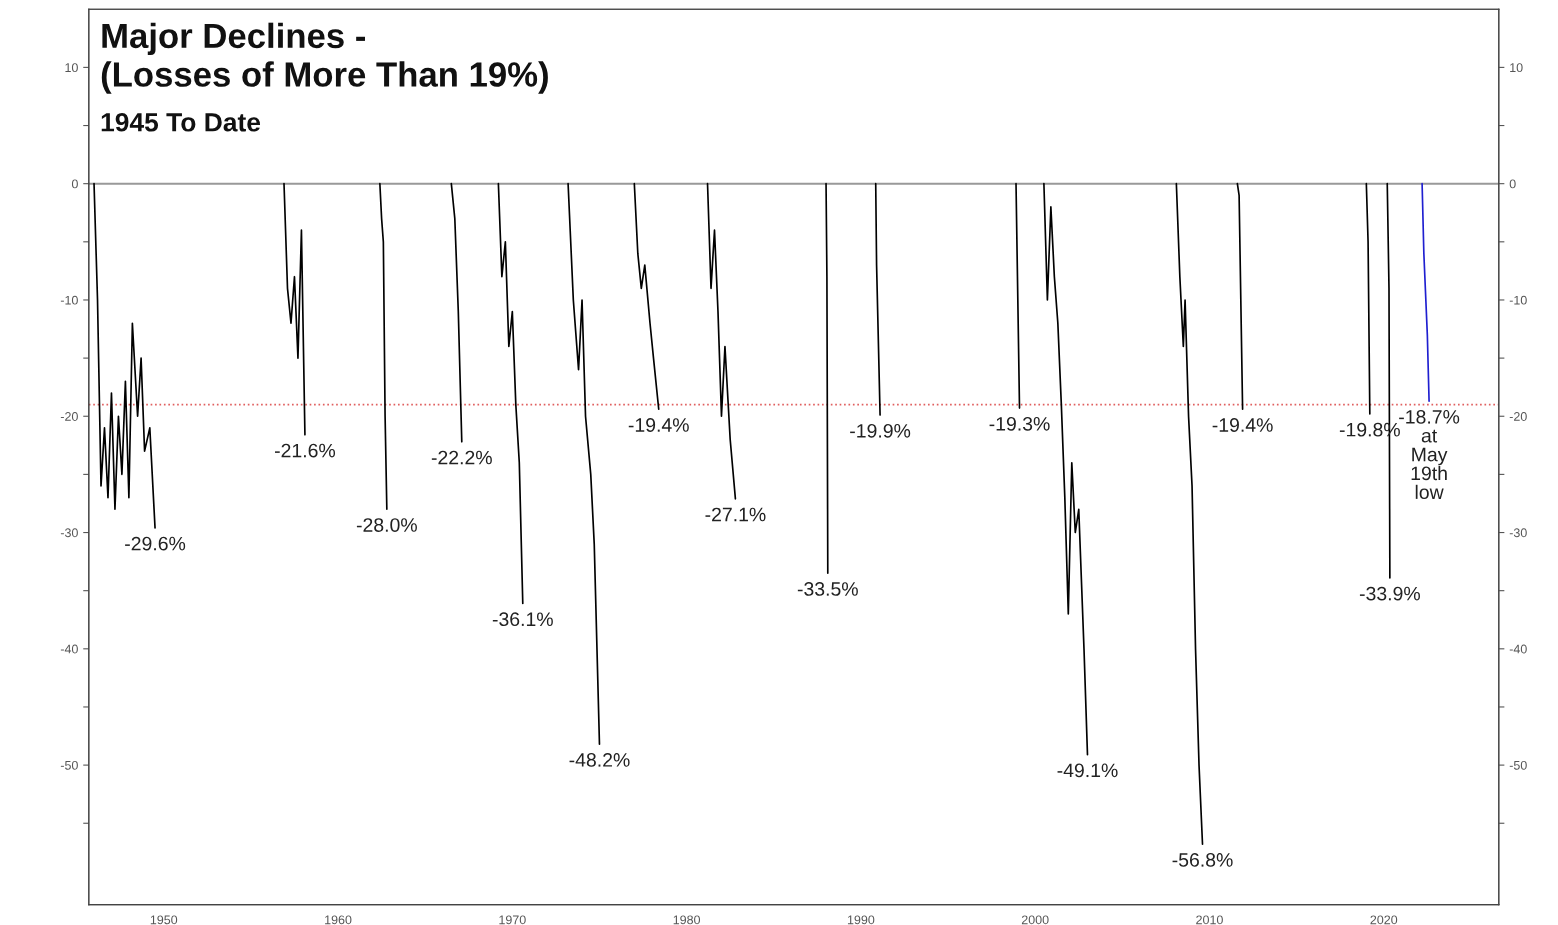 This screenshot has width=1558, height=925. I want to click on y-tick-label: -50, so click(69, 765).